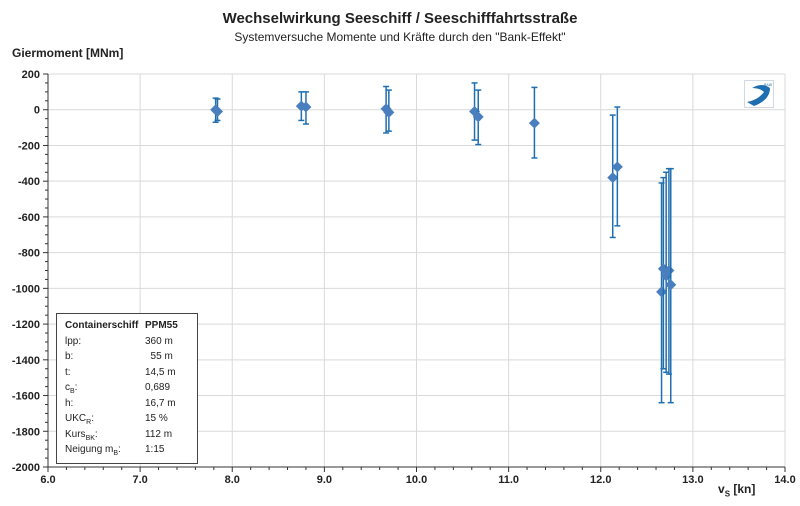  What do you see at coordinates (68, 53) in the screenshot?
I see `y-axis-label: Giermoment [MNm]` at bounding box center [68, 53].